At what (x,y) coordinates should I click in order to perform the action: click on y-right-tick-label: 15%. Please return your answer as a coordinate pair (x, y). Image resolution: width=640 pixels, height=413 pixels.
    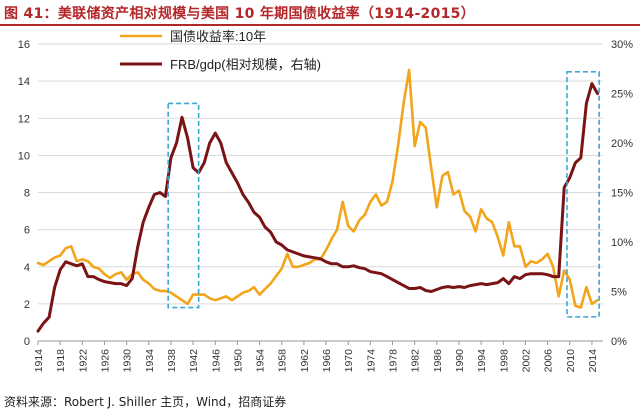
    Looking at the image, I should click on (622, 194).